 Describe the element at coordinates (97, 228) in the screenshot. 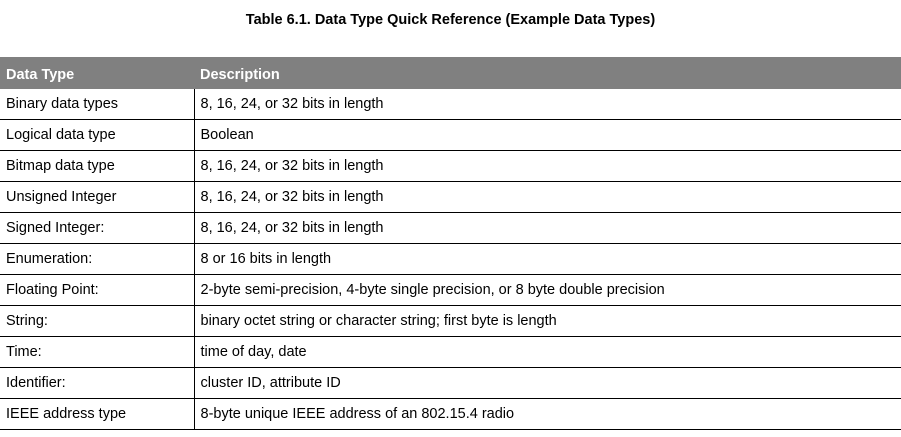

I see `data-type-cell: Signed Integer:` at that location.